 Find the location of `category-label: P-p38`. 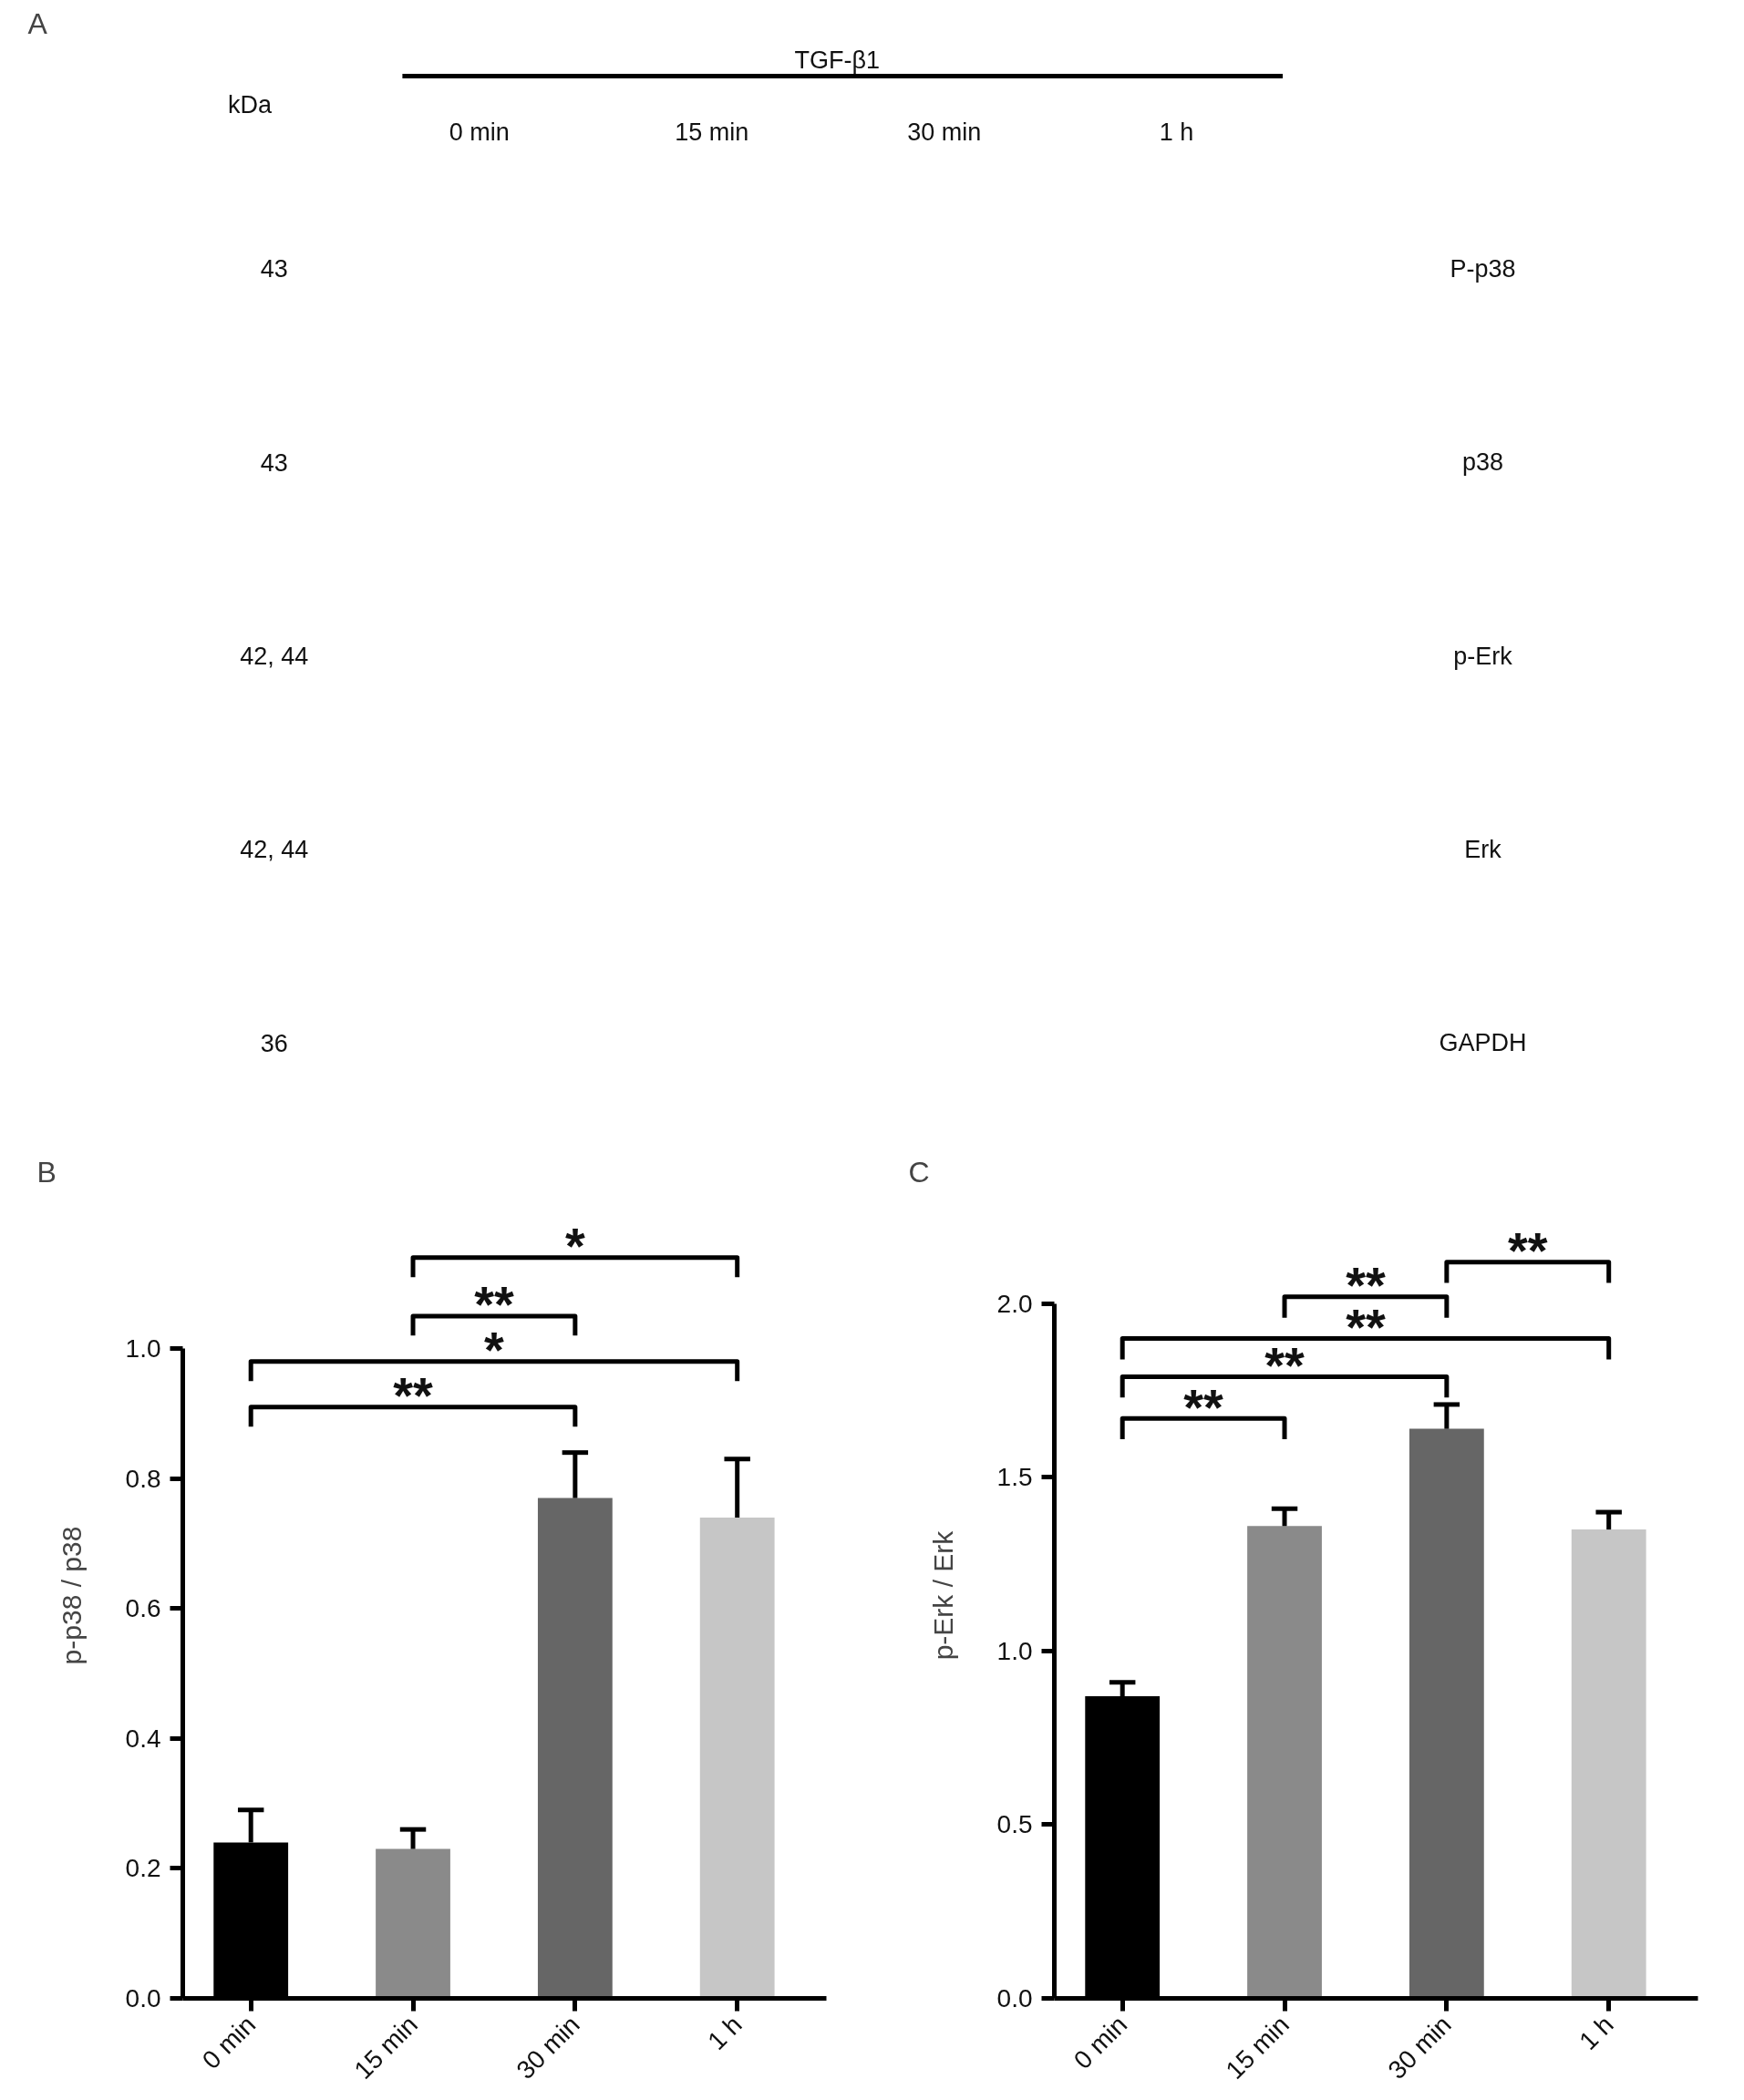

category-label: P-p38 is located at coordinates (1483, 269).